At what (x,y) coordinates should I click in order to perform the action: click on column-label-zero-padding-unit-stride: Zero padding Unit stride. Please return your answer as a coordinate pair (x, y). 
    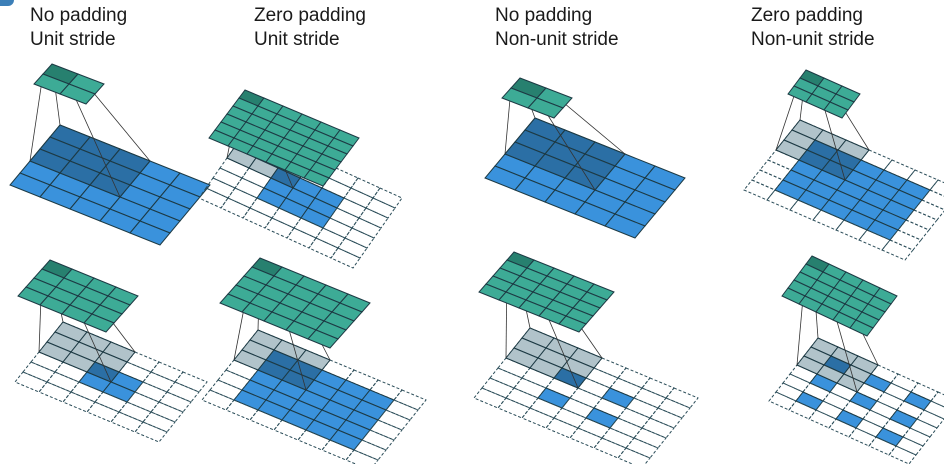
    Looking at the image, I should click on (310, 28).